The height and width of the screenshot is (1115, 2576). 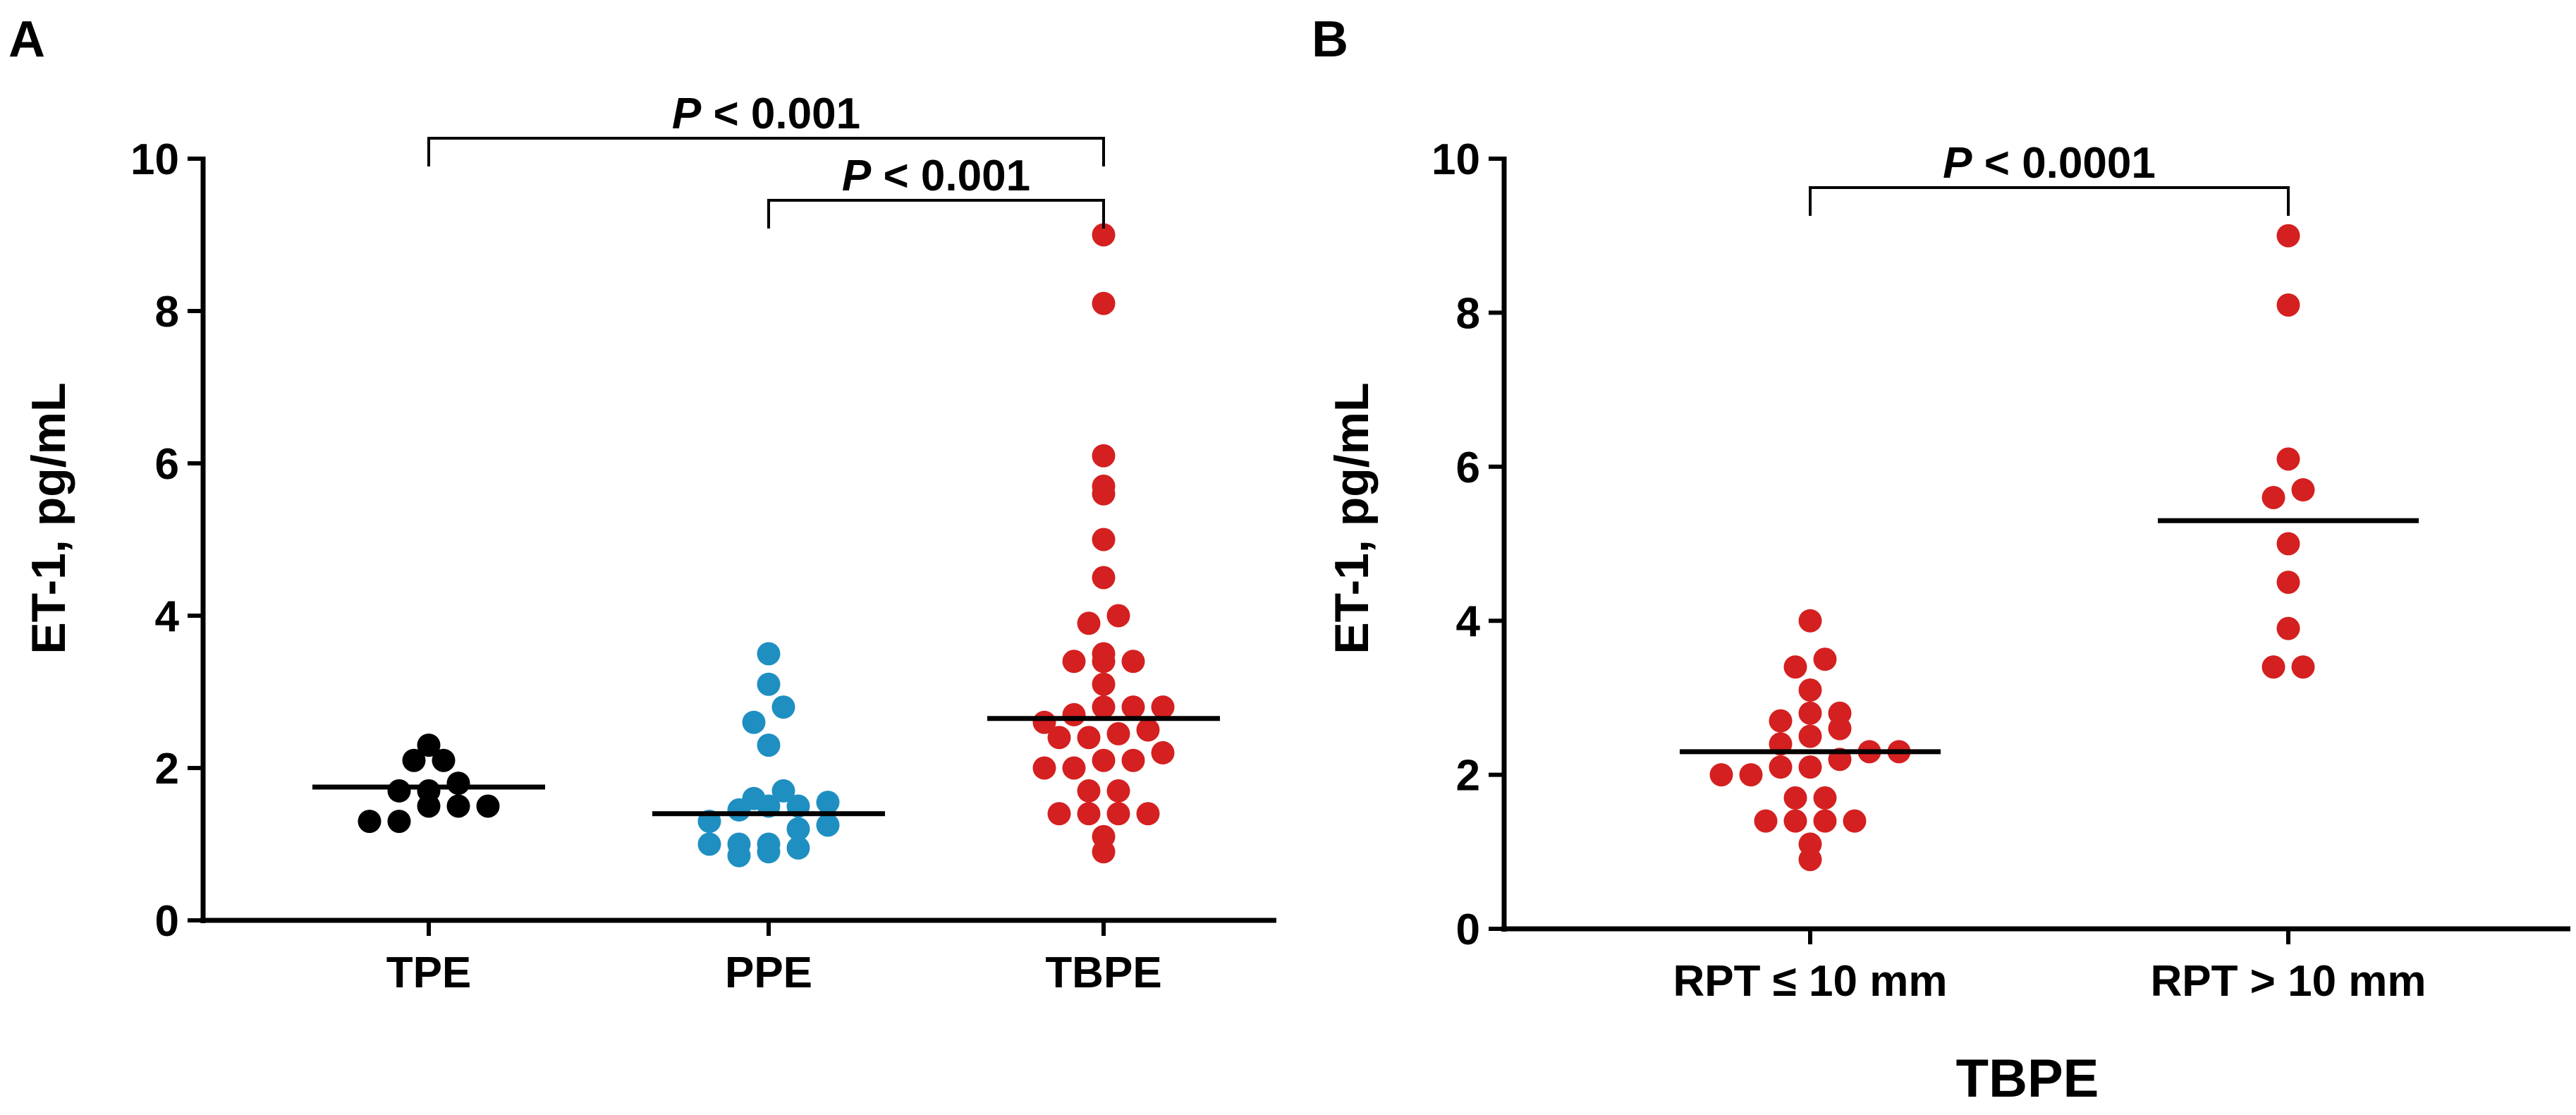 I want to click on panel-b-x-axis-label: TBPE, so click(x=2028, y=1079).